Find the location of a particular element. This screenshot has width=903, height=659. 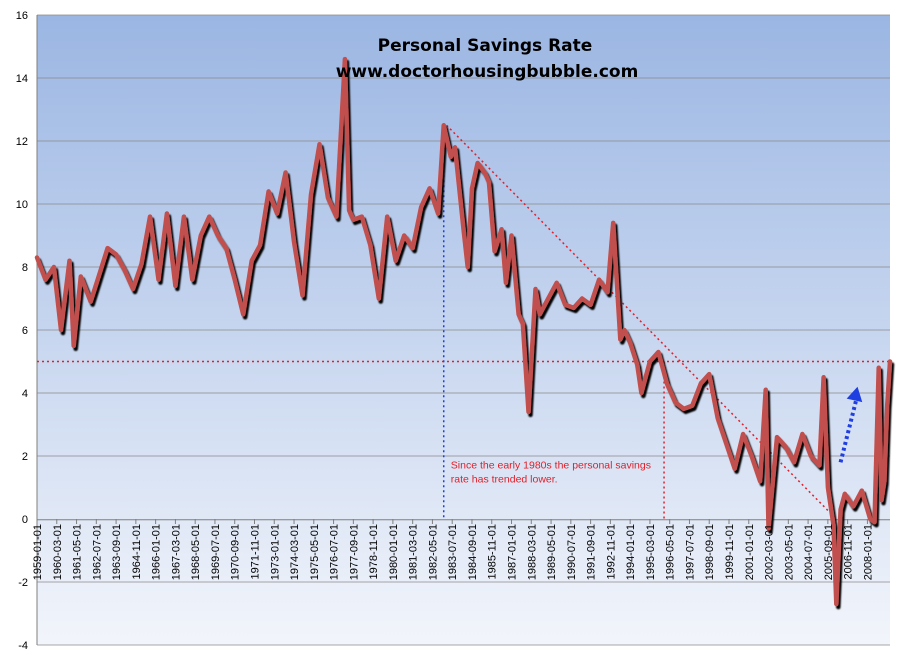

x-tick-label: 1996-05-01 is located at coordinates (671, 552).